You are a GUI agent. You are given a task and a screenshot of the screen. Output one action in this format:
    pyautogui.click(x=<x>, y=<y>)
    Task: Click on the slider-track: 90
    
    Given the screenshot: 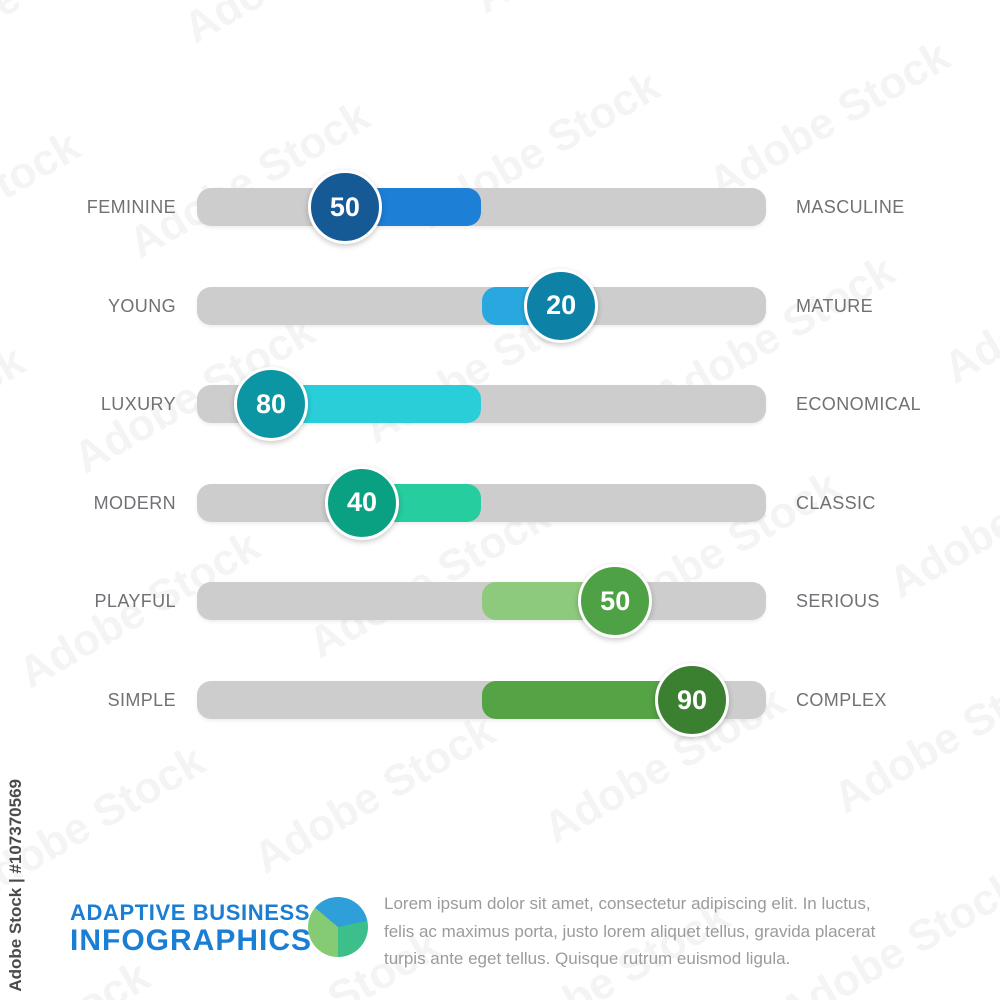 What is the action you would take?
    pyautogui.click(x=481, y=700)
    